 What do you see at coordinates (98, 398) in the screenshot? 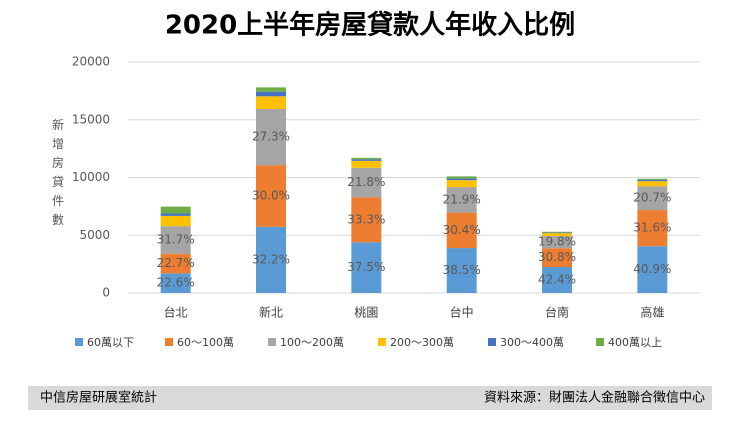
I see `footer-left: 中信房屋研展室統計` at bounding box center [98, 398].